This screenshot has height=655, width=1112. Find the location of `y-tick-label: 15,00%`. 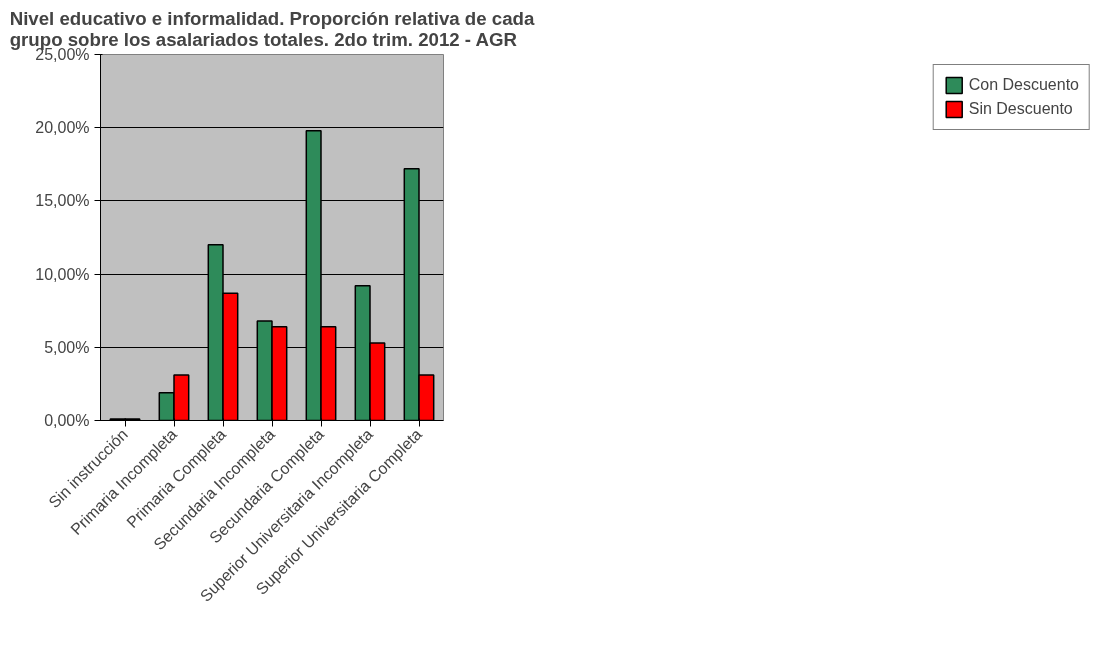

y-tick-label: 15,00% is located at coordinates (62, 201).